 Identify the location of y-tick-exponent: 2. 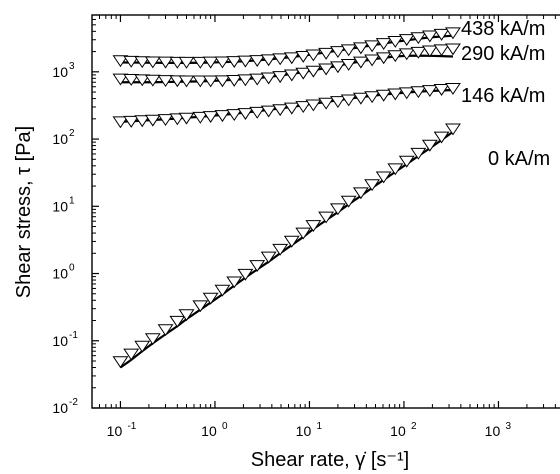
(72, 133).